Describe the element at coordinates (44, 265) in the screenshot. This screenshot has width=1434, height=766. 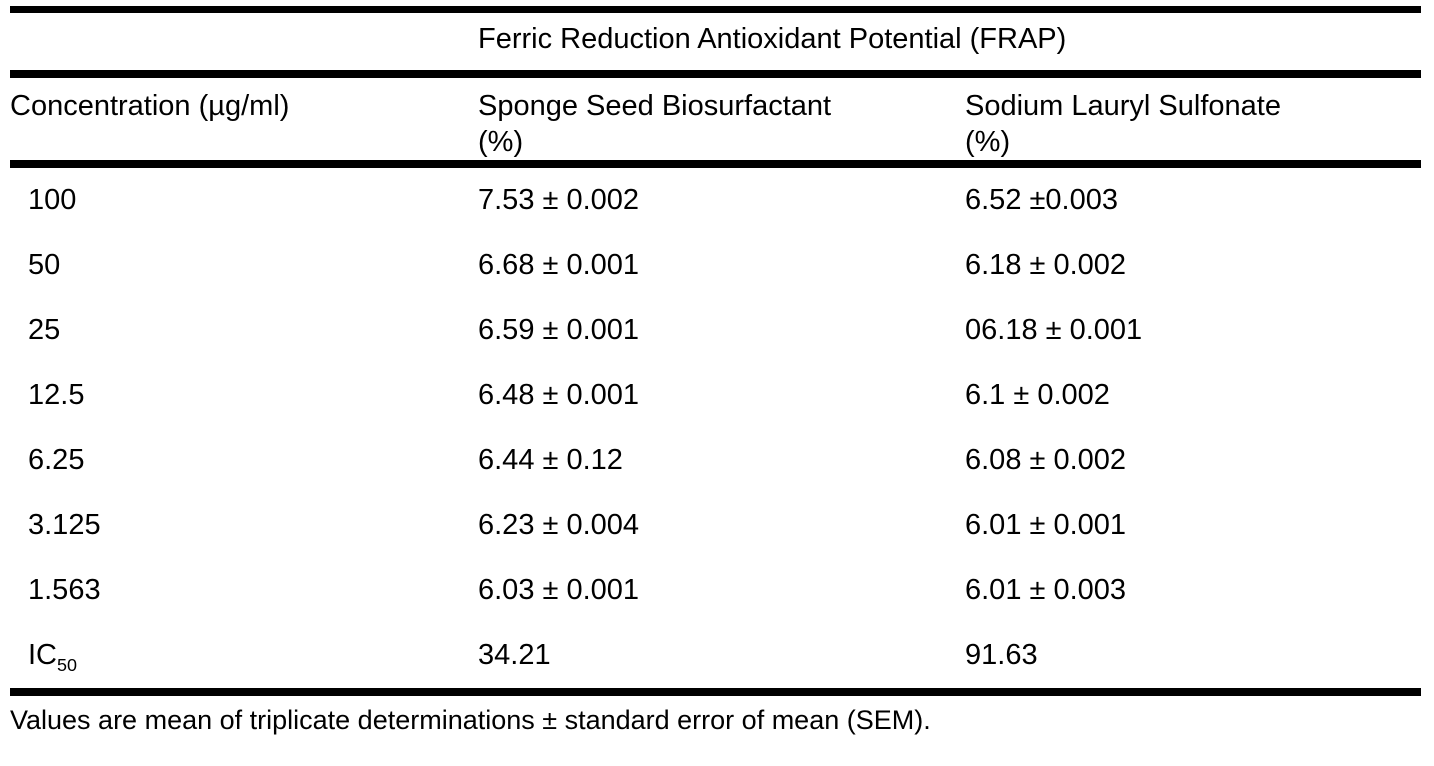
I see `concentration-cell: 50` at that location.